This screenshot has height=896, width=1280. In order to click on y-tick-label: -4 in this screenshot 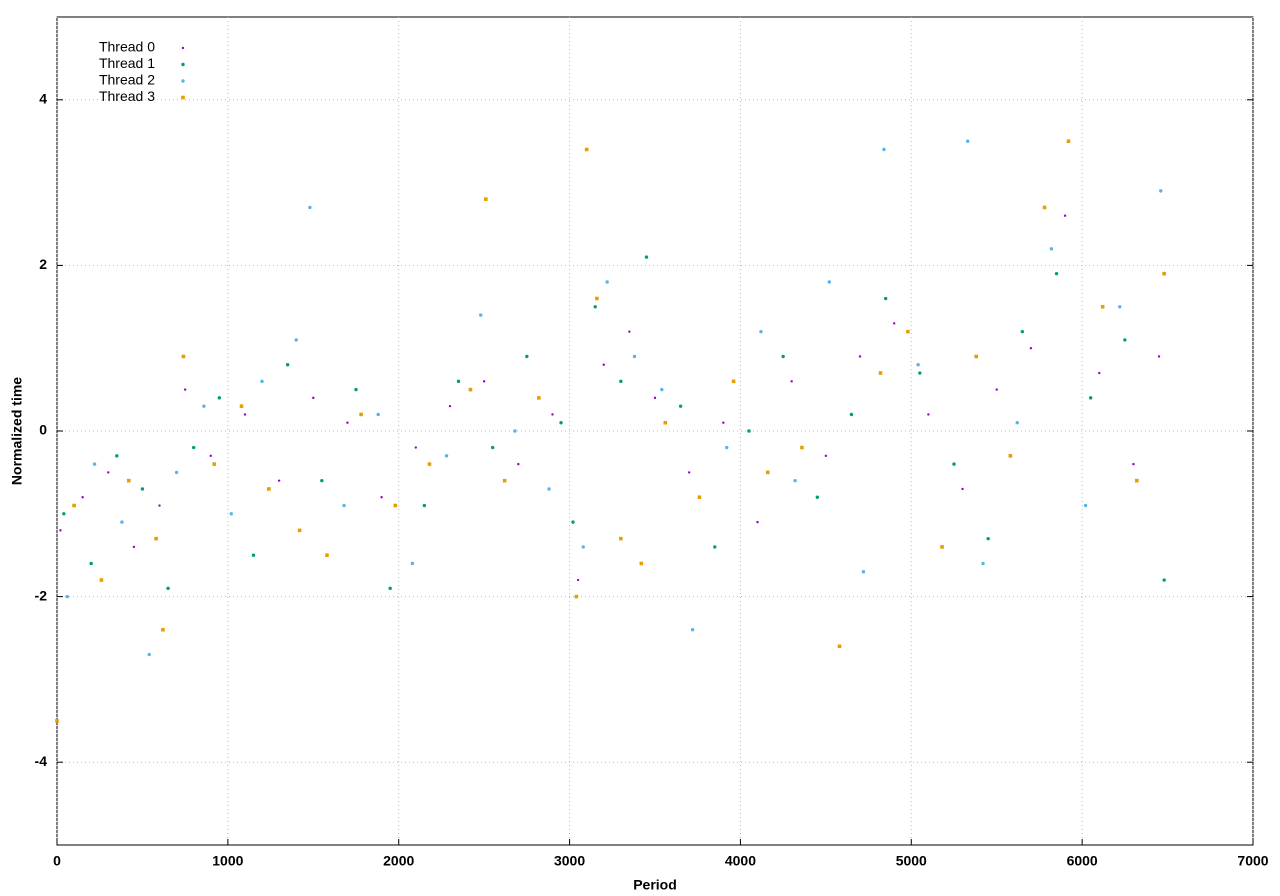, I will do `click(41, 761)`.